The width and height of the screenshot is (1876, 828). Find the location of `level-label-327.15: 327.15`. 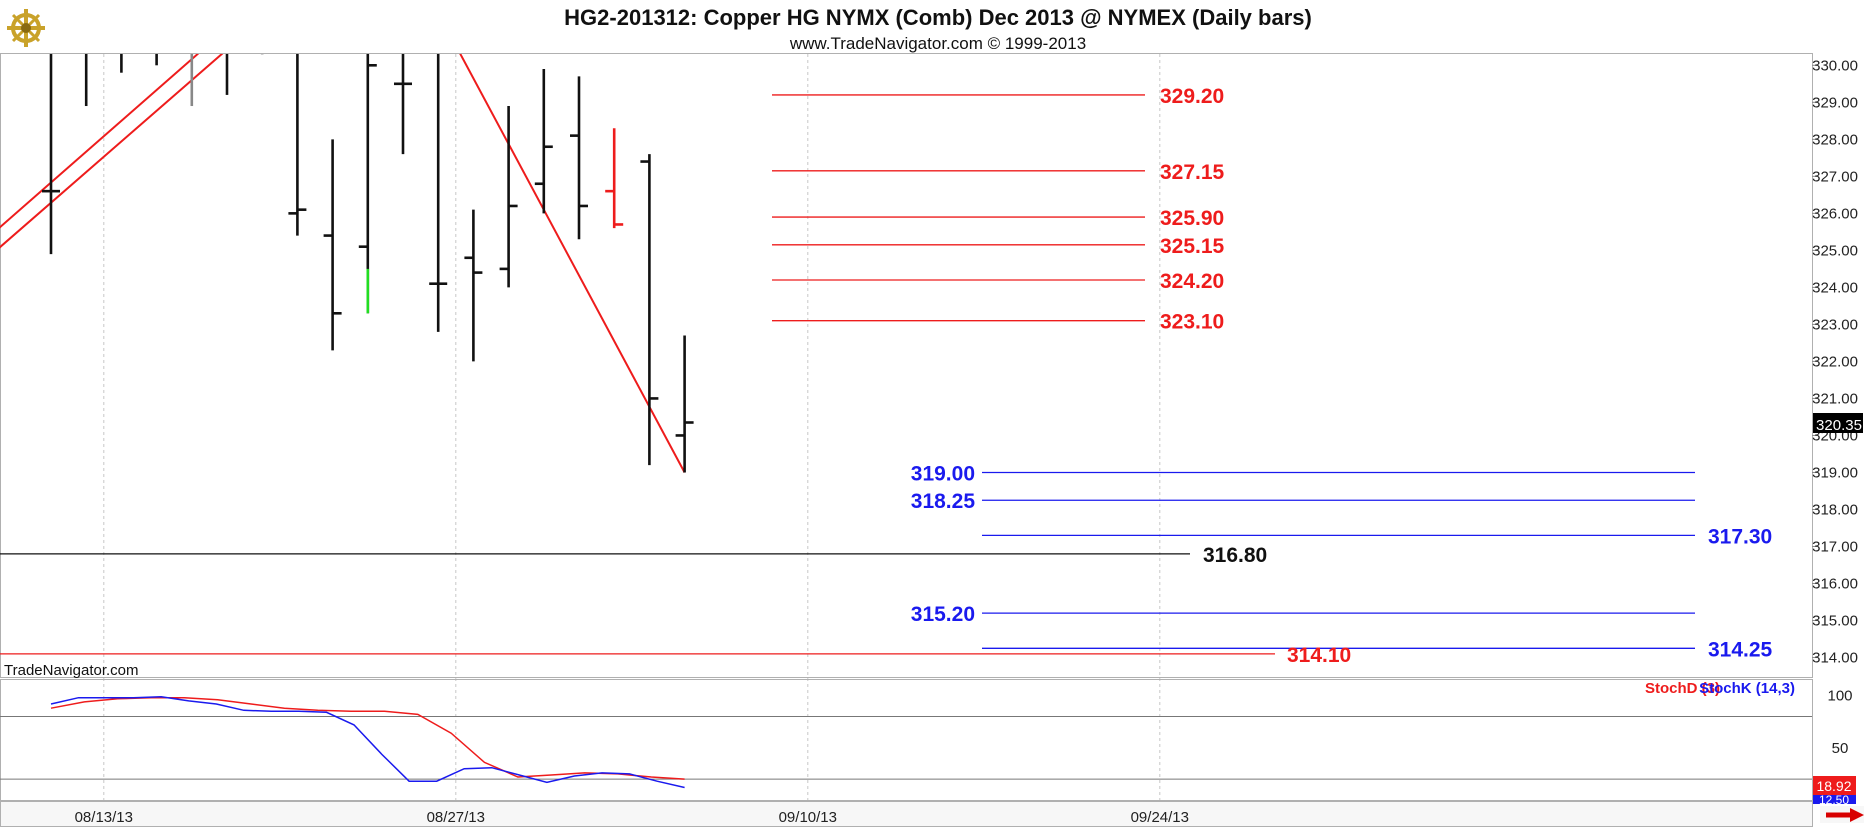

level-label-327.15: 327.15 is located at coordinates (1192, 172).